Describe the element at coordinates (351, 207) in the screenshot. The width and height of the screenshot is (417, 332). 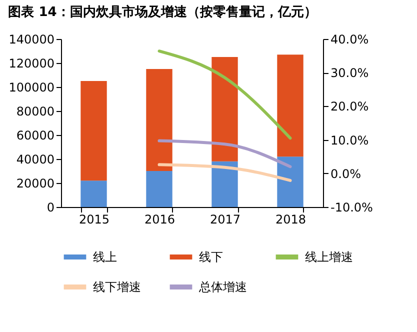
I see `y2-tick-label: -10.0%` at that location.